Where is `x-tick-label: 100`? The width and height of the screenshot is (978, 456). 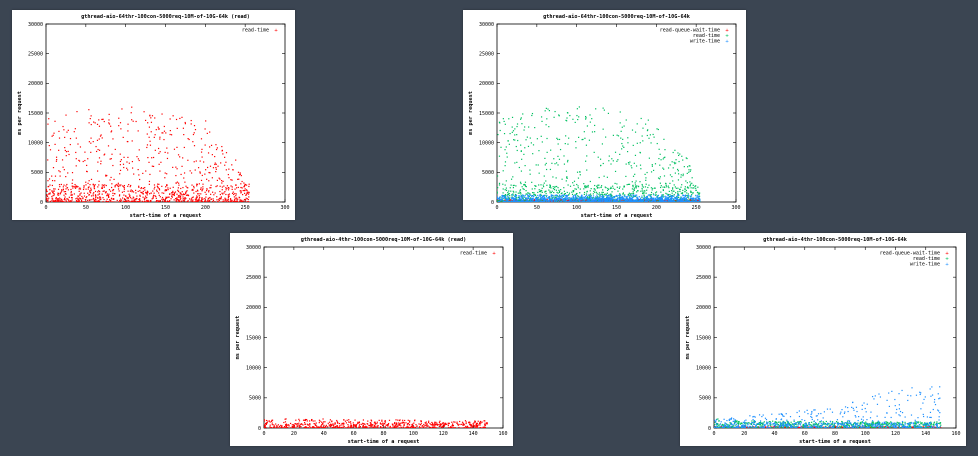
x-tick-label: 100 is located at coordinates (413, 434).